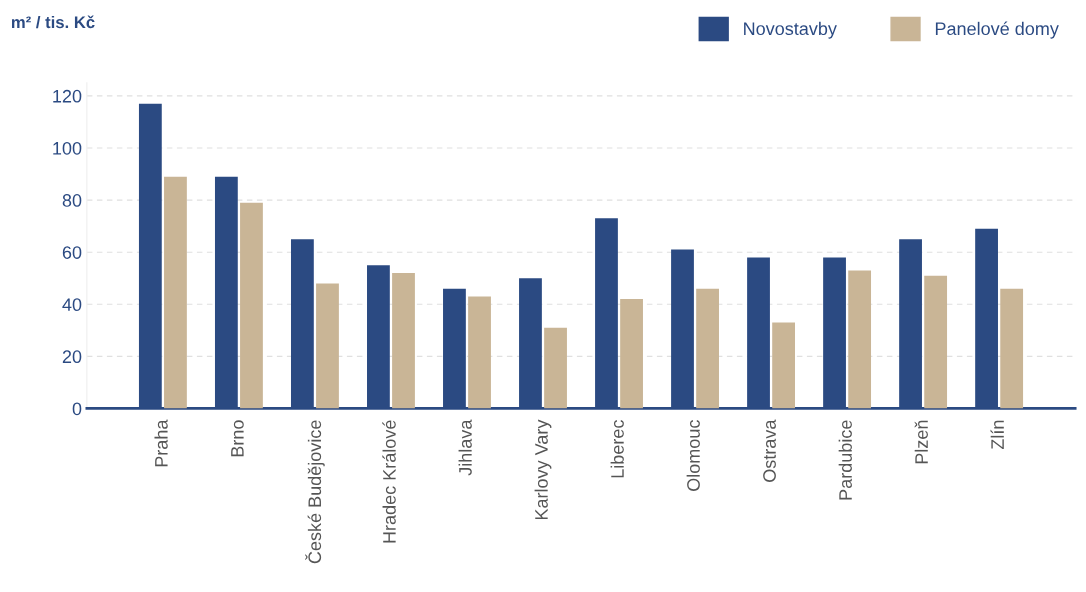 The width and height of the screenshot is (1086, 592). What do you see at coordinates (543, 469) in the screenshot?
I see `x-tick-label: Karlovy Vary` at bounding box center [543, 469].